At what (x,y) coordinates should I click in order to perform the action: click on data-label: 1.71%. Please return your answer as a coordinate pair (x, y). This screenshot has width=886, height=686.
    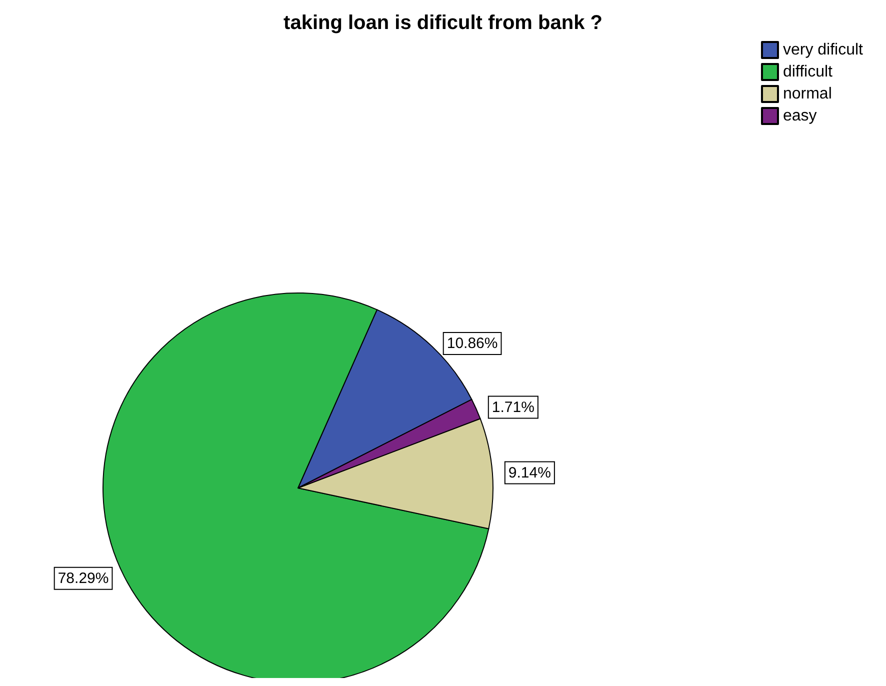
    Looking at the image, I should click on (513, 407).